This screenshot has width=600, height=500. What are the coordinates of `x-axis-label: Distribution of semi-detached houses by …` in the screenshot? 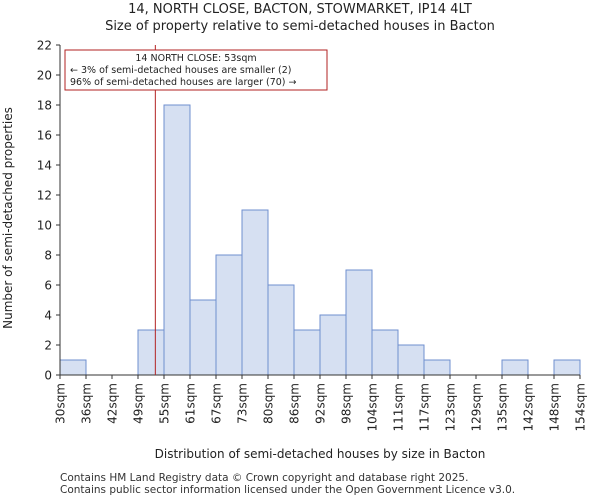 It's located at (320, 454).